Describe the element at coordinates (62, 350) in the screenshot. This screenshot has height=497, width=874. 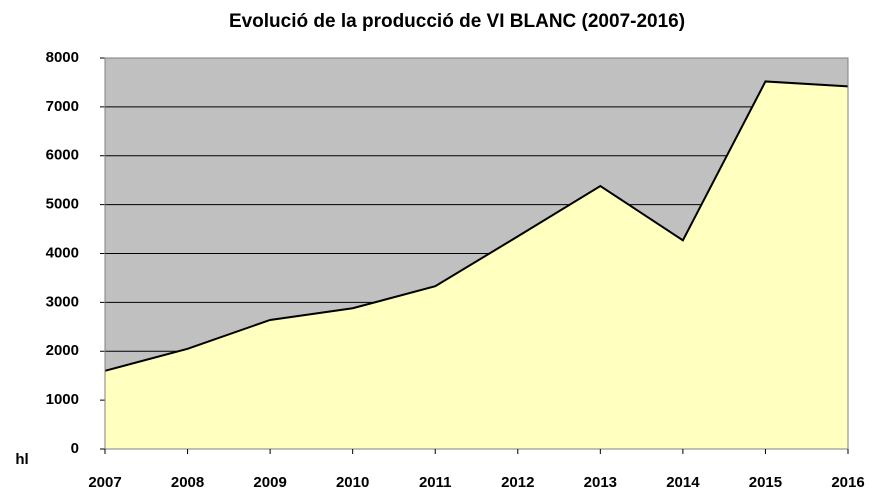
I see `y-tick-label: 2000` at that location.